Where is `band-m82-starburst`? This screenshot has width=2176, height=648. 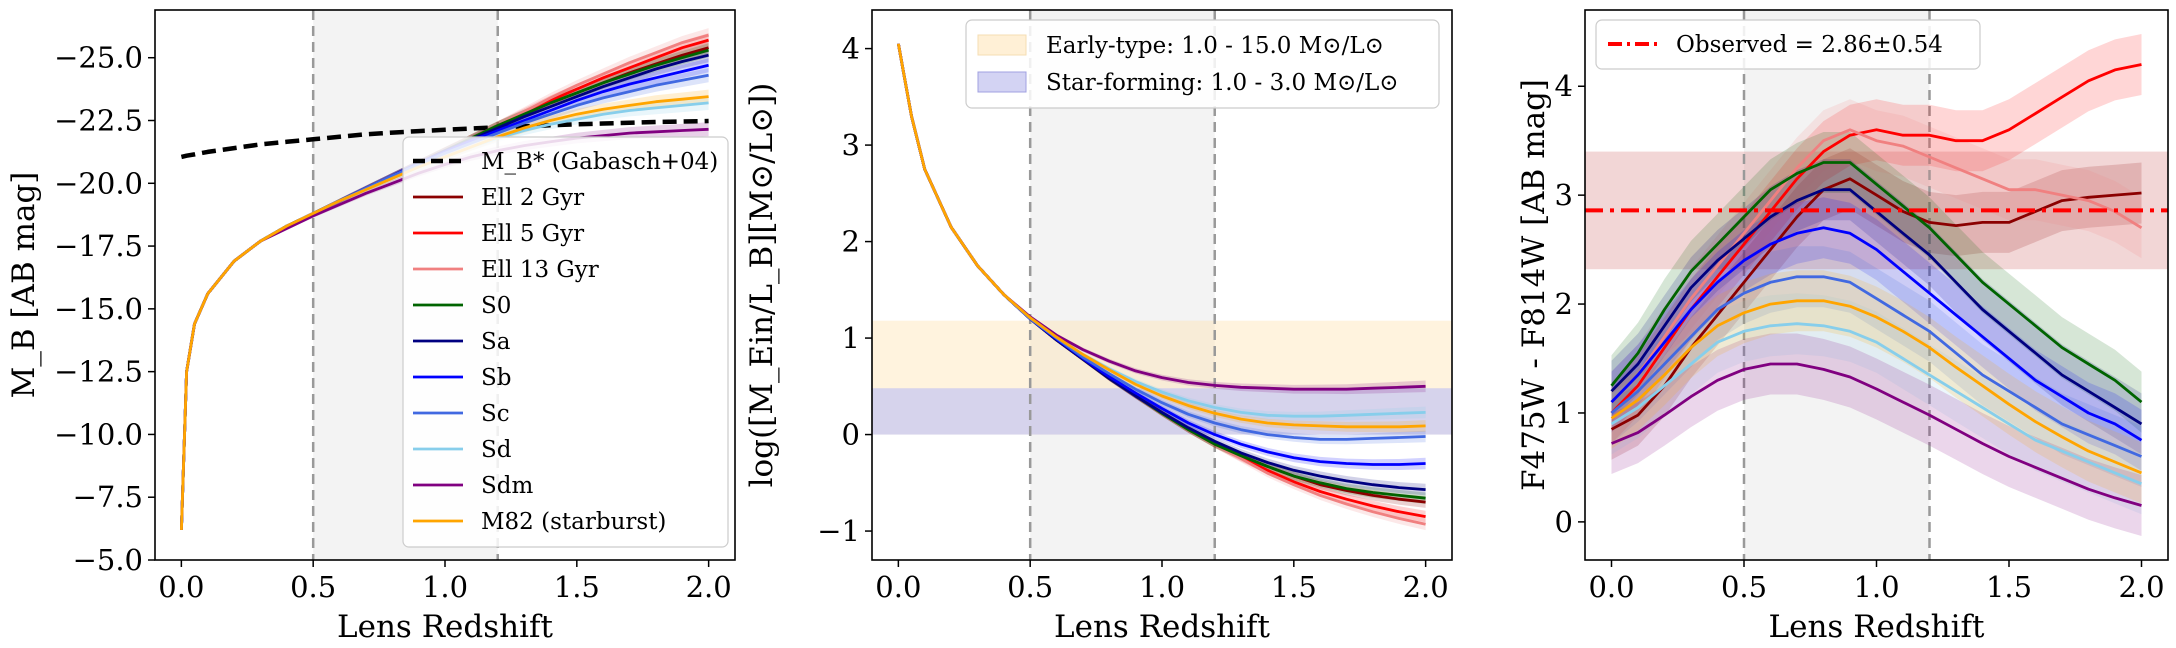
band-m82-starburst is located at coordinates (1876, 387).